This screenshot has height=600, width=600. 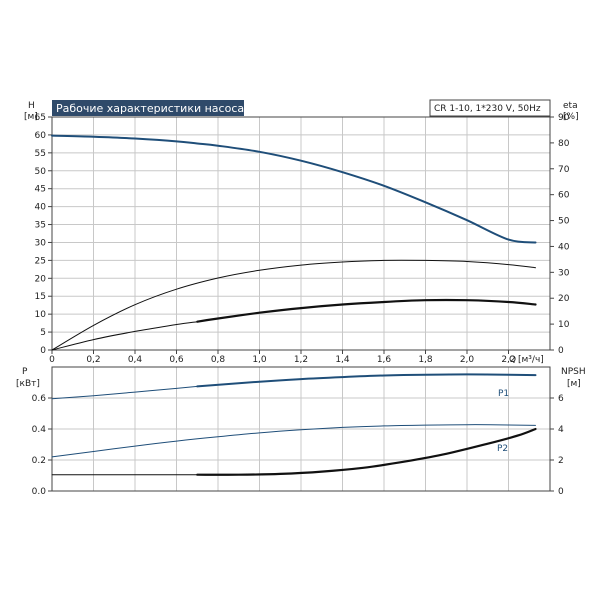 I want to click on bottom-left-tick-label: 0.4, so click(x=39, y=430).